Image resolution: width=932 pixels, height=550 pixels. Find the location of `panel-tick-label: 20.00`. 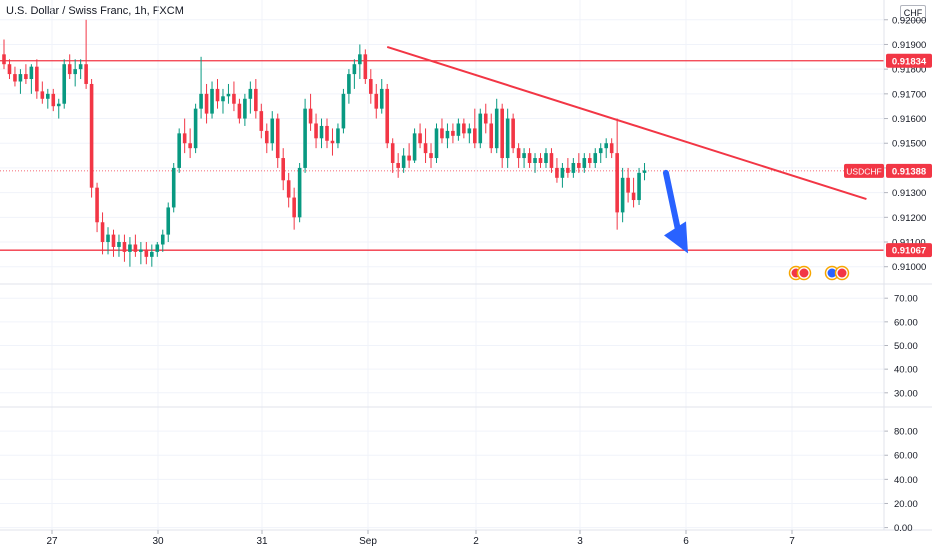

panel-tick-label: 20.00 is located at coordinates (906, 504).